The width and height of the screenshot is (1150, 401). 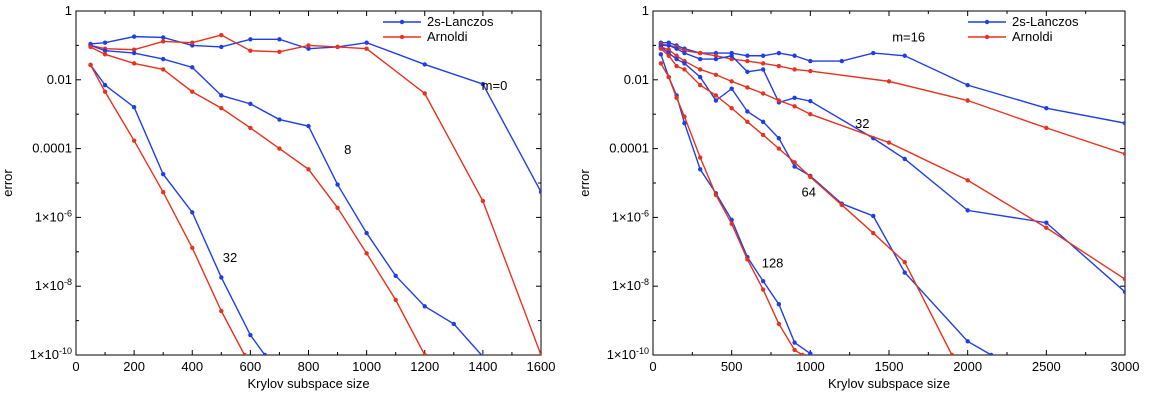 I want to click on legend-label: 2s-Lanczos, so click(x=460, y=21).